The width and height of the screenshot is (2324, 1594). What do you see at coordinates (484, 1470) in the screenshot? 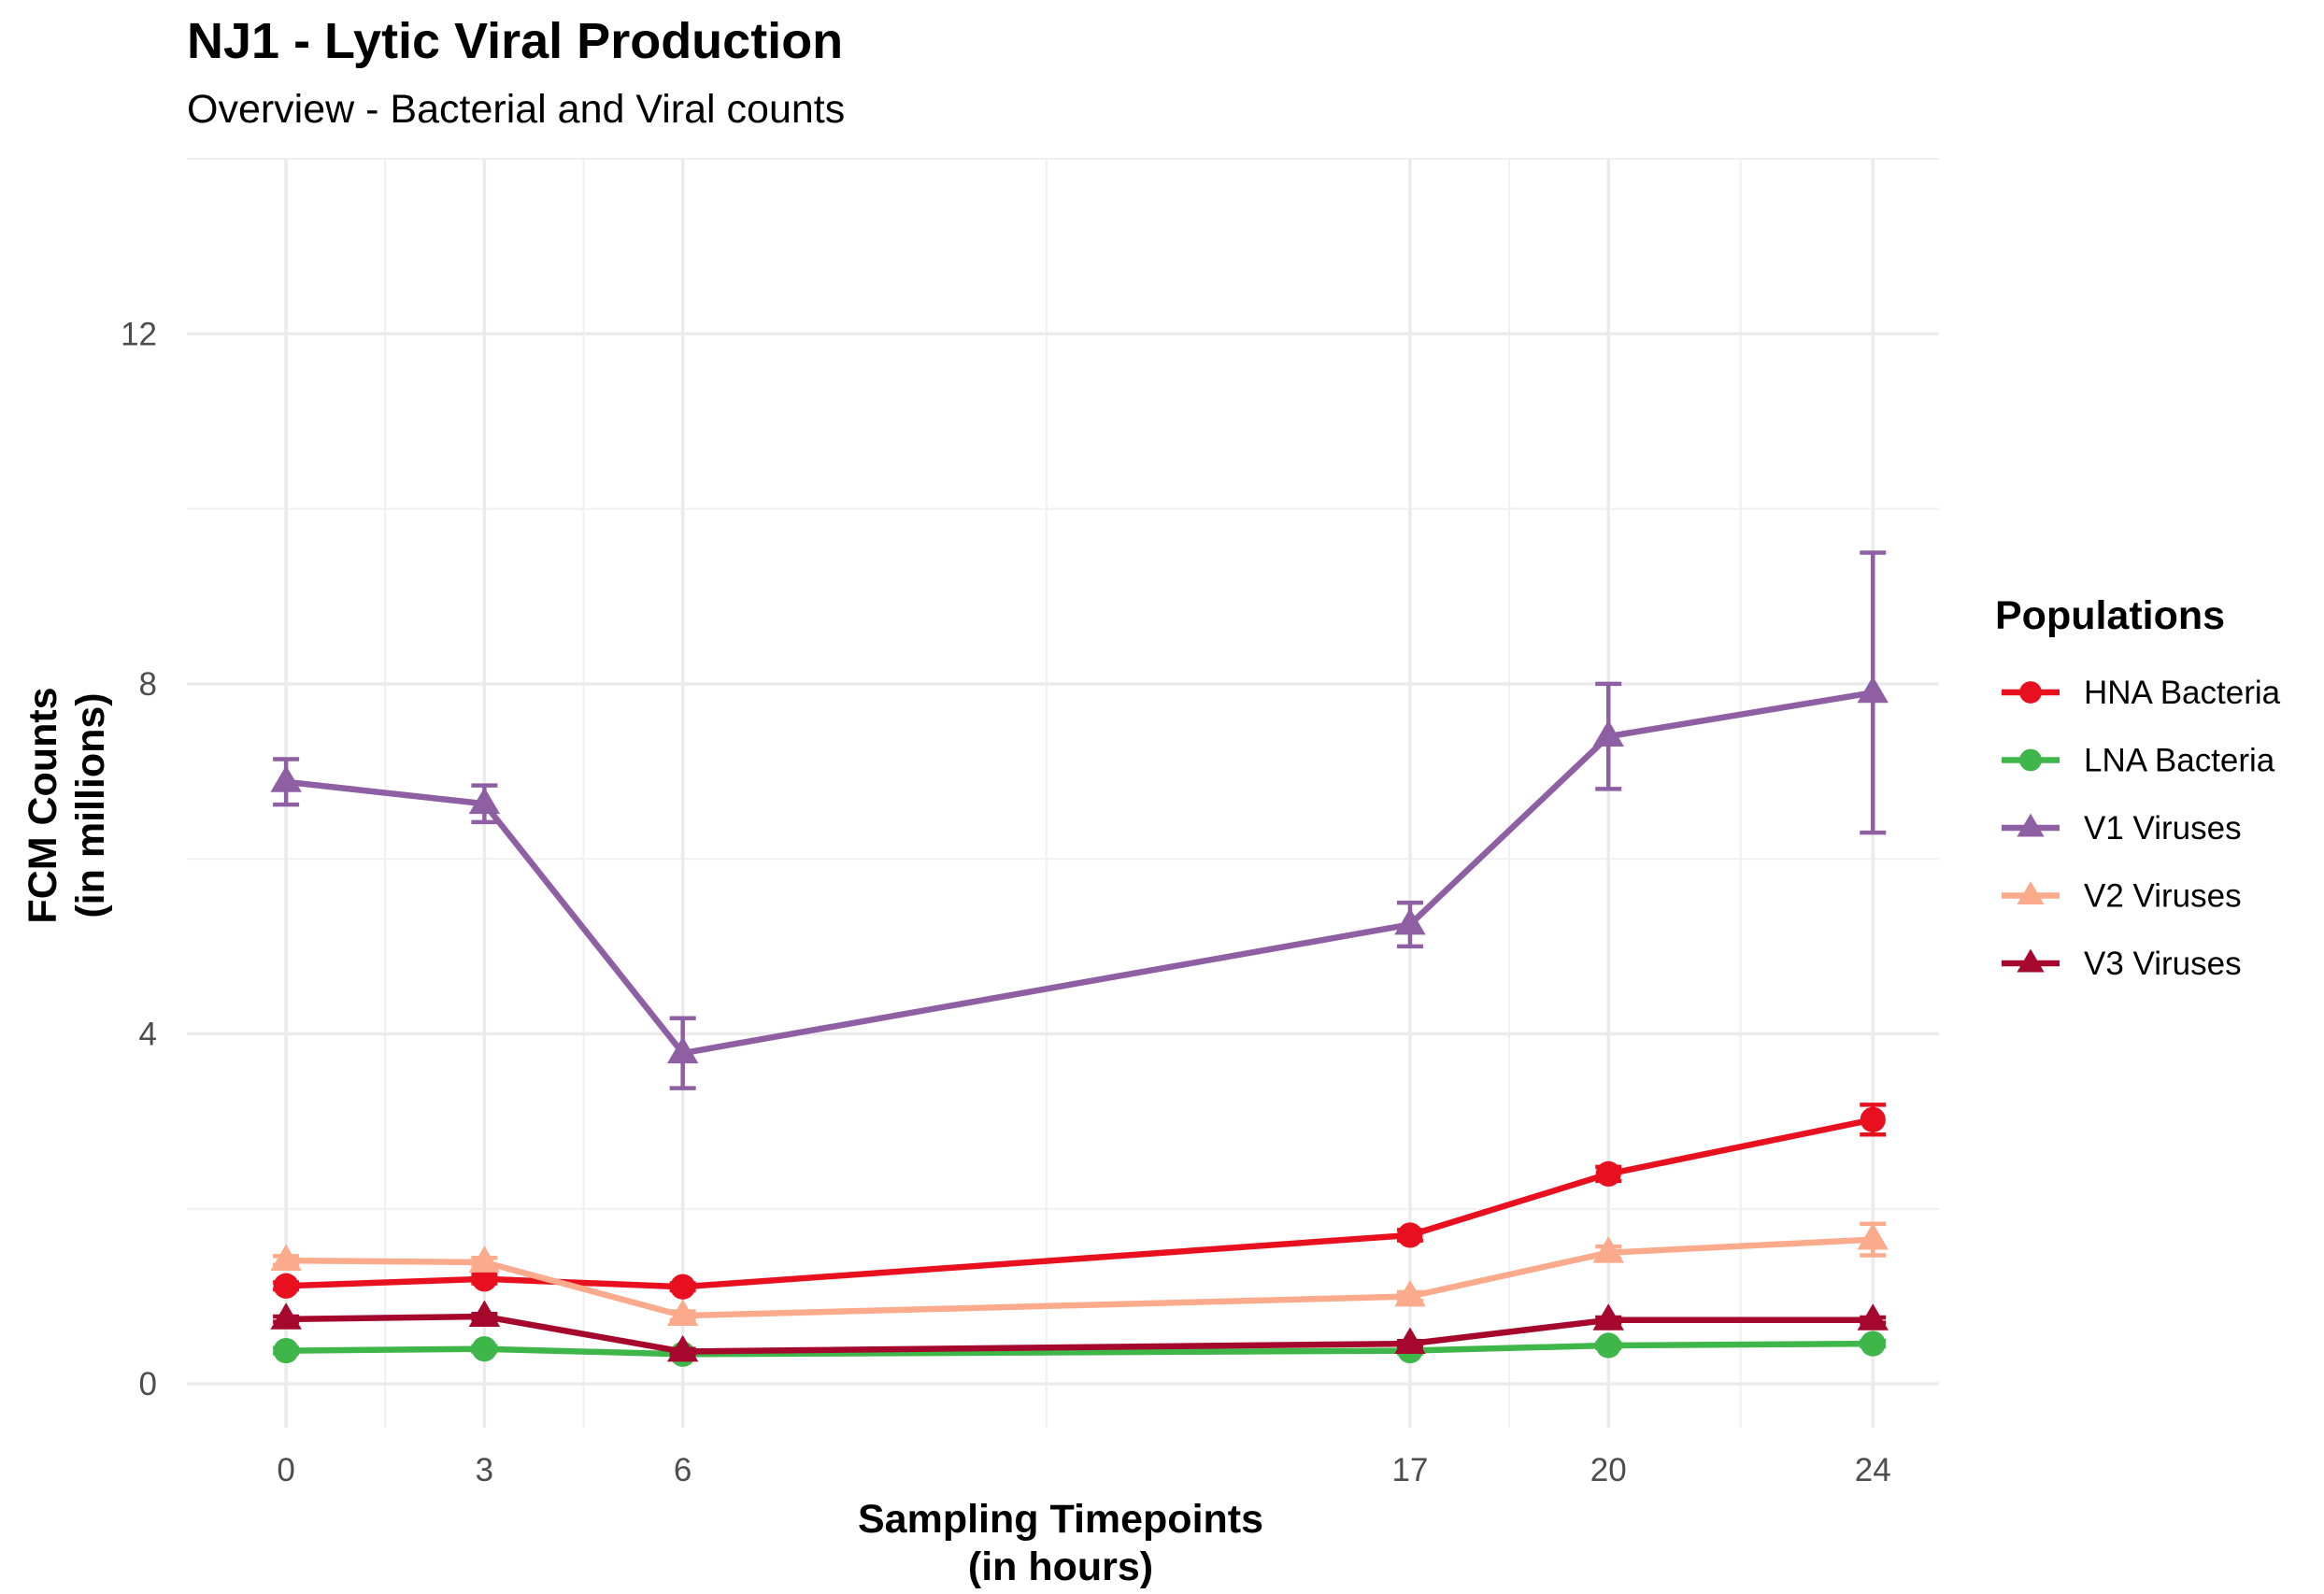
I see `x-tick-label: 3` at bounding box center [484, 1470].